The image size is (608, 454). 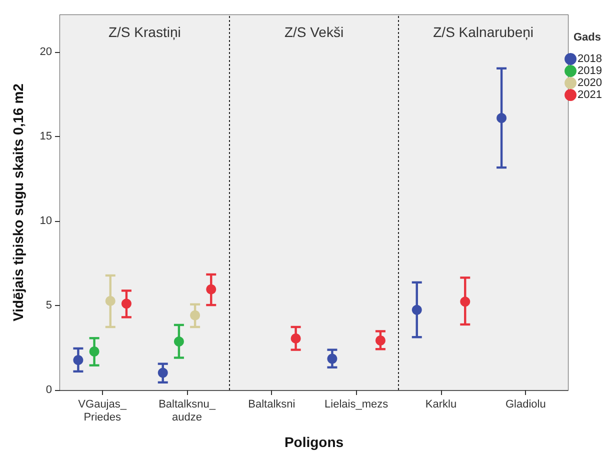 What do you see at coordinates (18, 202) in the screenshot?
I see `y-axis-title: Vidējais tipisko sugu skaits 0,16 m2` at bounding box center [18, 202].